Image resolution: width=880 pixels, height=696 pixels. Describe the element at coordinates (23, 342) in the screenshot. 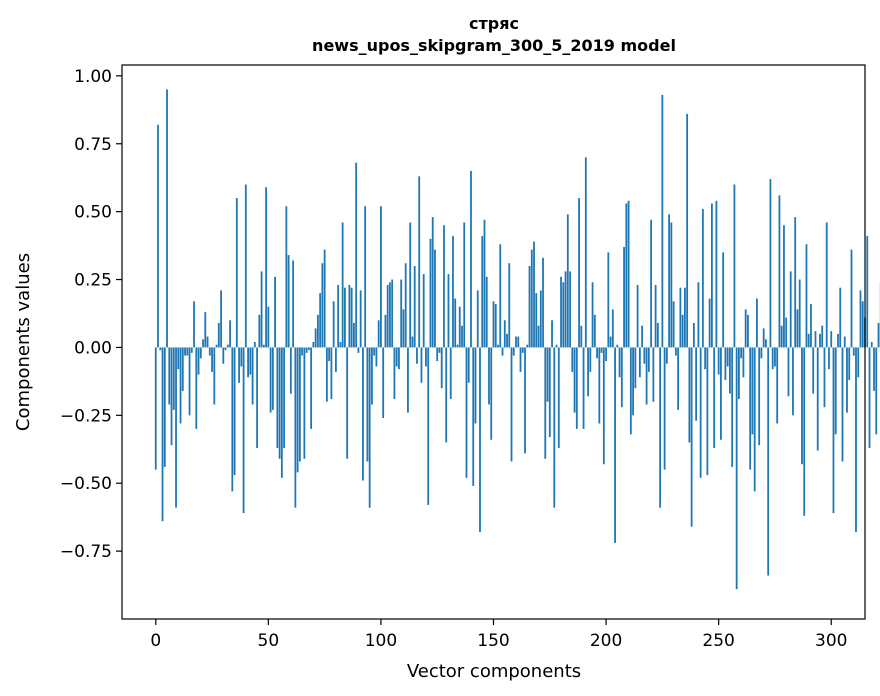

I see `y-axis-label: Components values` at that location.